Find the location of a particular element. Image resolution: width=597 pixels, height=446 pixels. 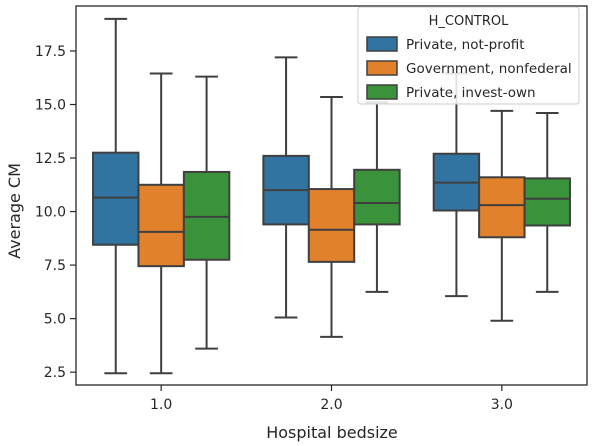

legend-label-0: Private, not-profit is located at coordinates (465, 45).